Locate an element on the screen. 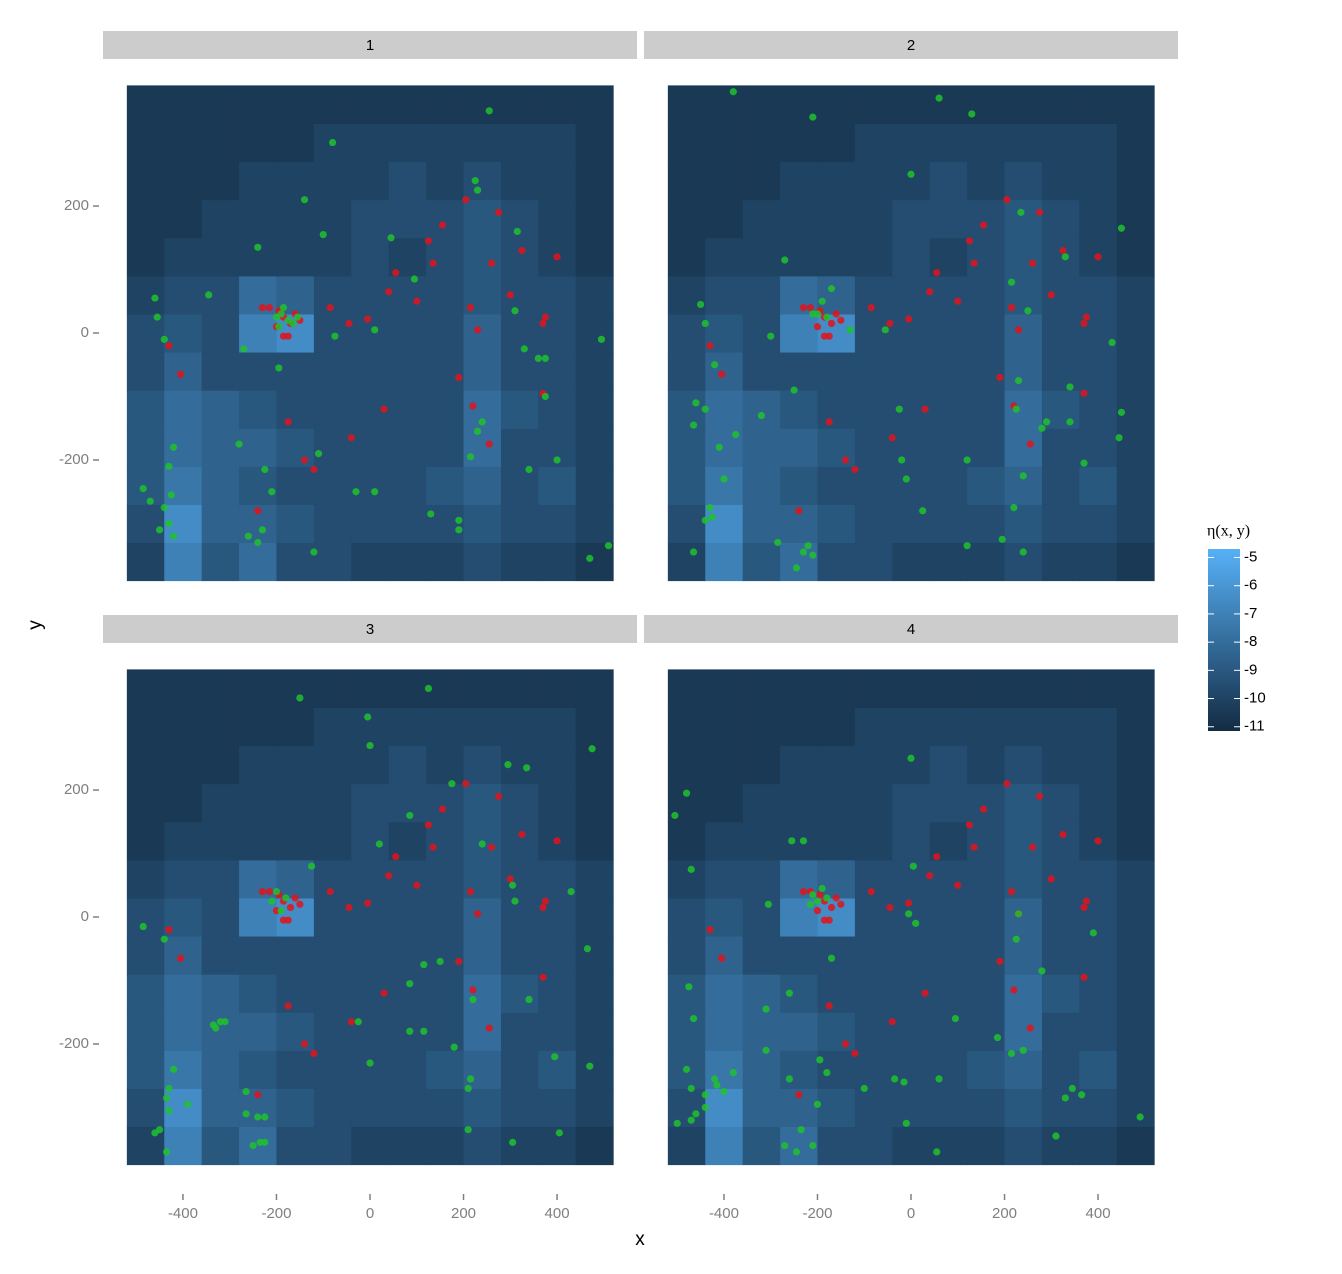 The height and width of the screenshot is (1274, 1342). strip-label: 3 is located at coordinates (370, 629).